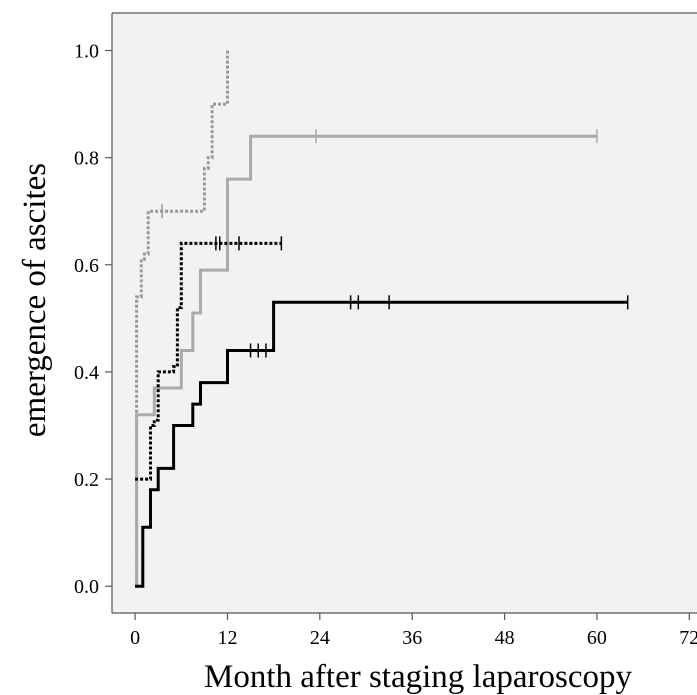 The height and width of the screenshot is (695, 697). Describe the element at coordinates (86, 373) in the screenshot. I see `y-tick-label: 0.4` at that location.